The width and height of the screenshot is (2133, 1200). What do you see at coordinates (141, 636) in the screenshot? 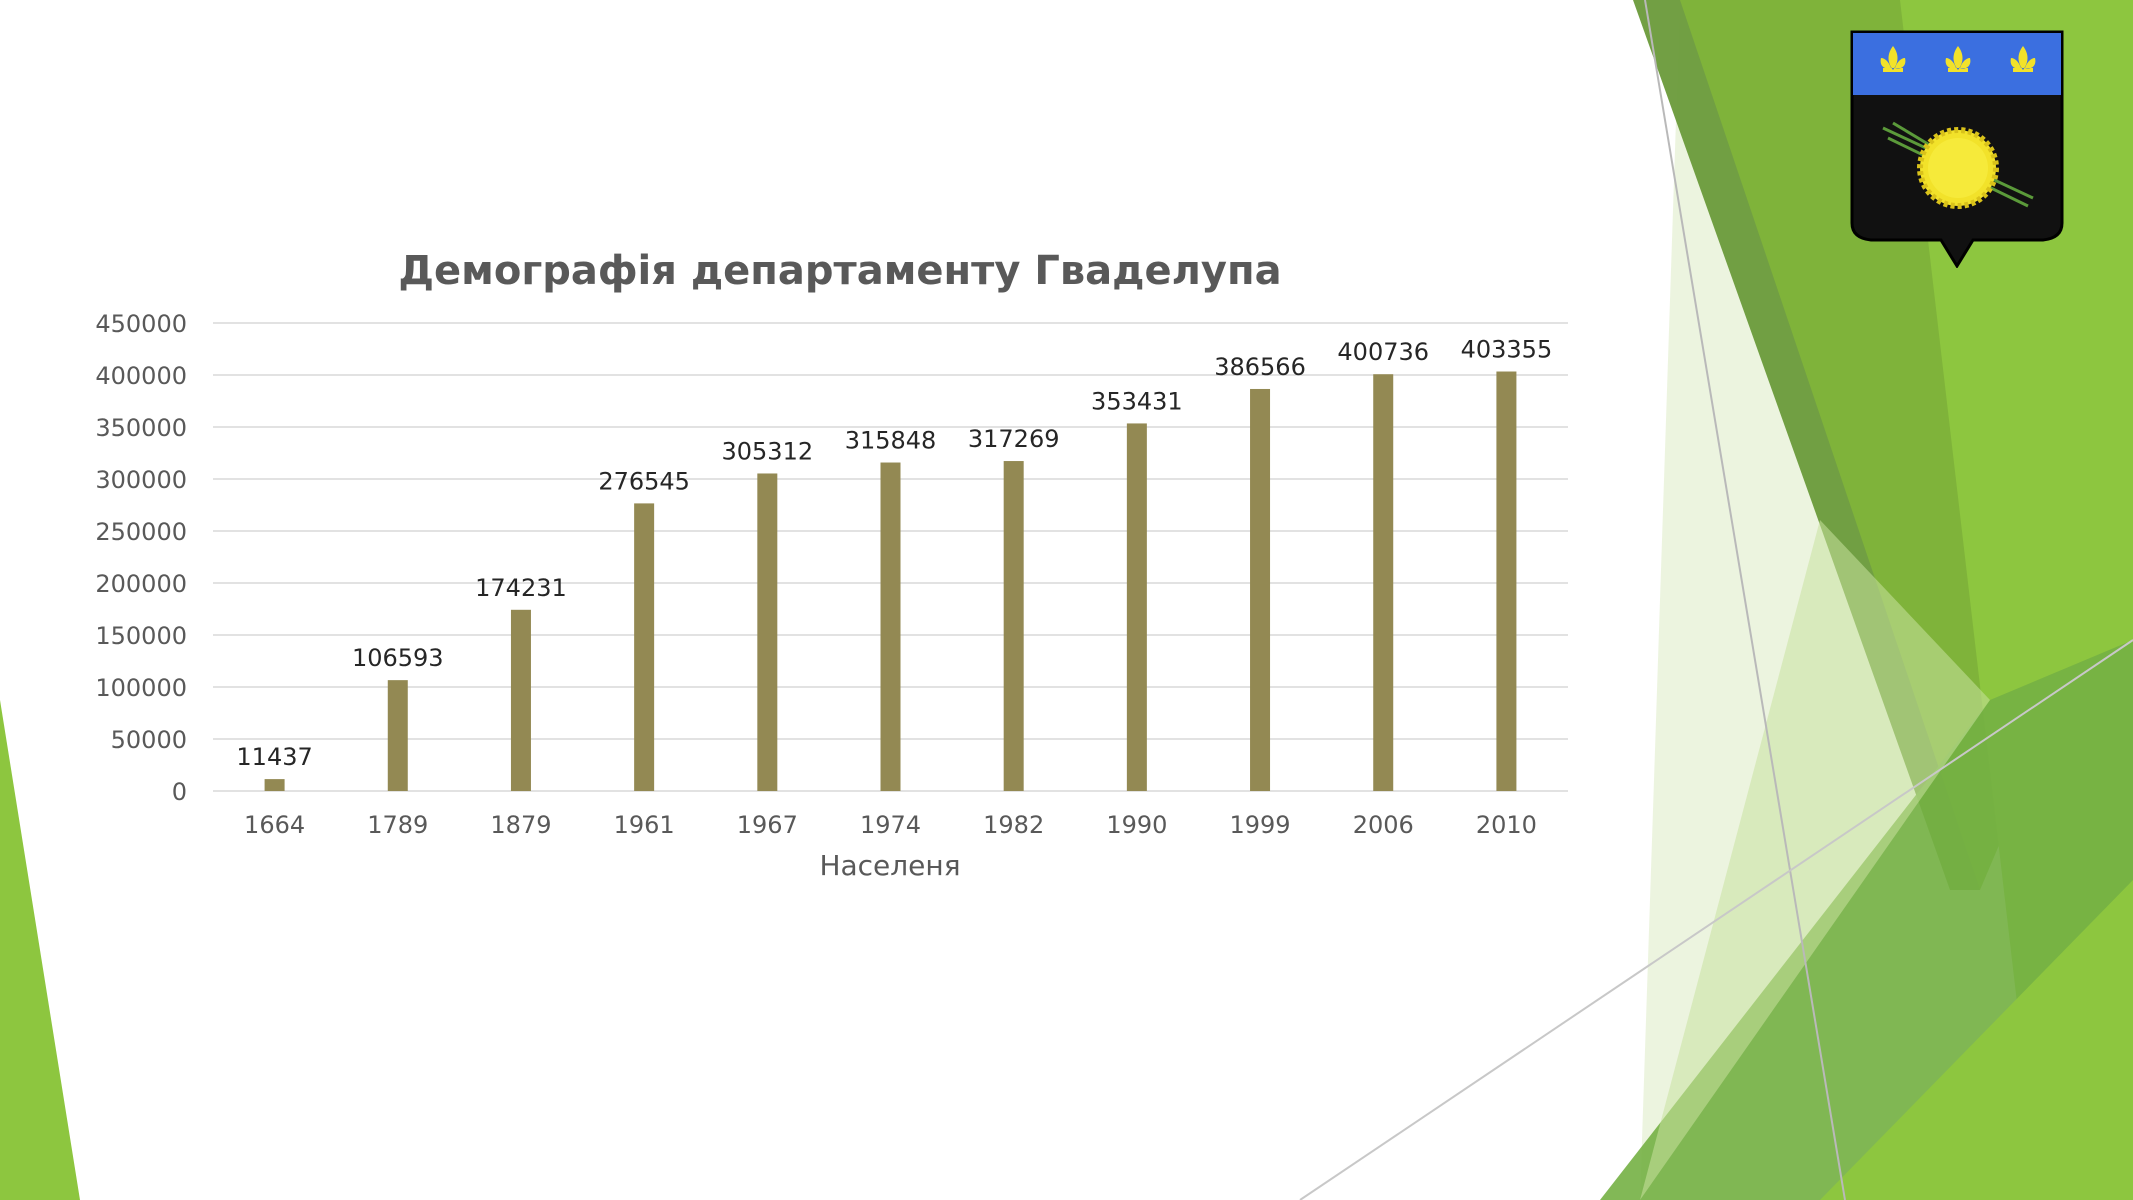
I see `y-tick-label: 150000` at bounding box center [141, 636].